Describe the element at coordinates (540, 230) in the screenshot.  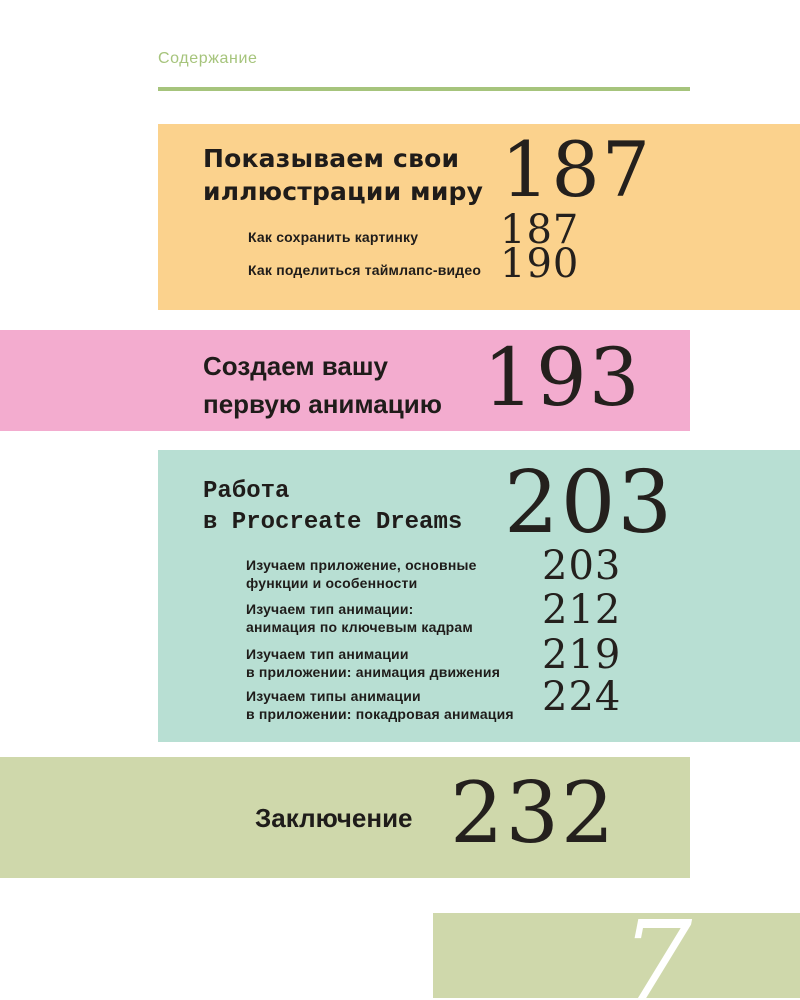
I see `toc-item-page-number: 187` at that location.